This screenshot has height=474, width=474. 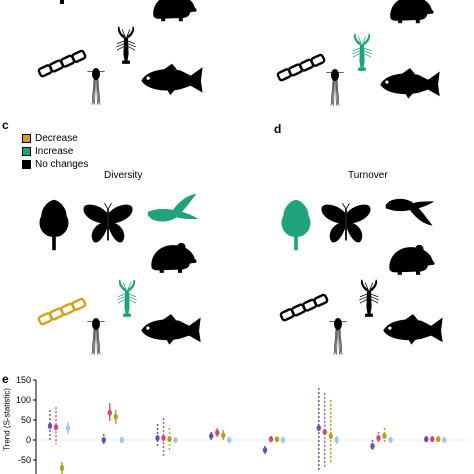 I want to click on legend-label-no-change: No changes, so click(x=62, y=164).